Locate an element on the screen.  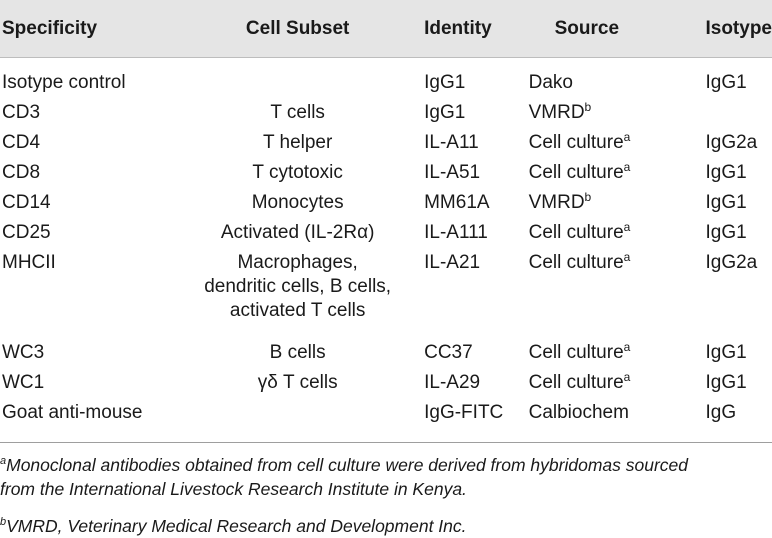
cell-identity: IL-A21 is located at coordinates (452, 262).